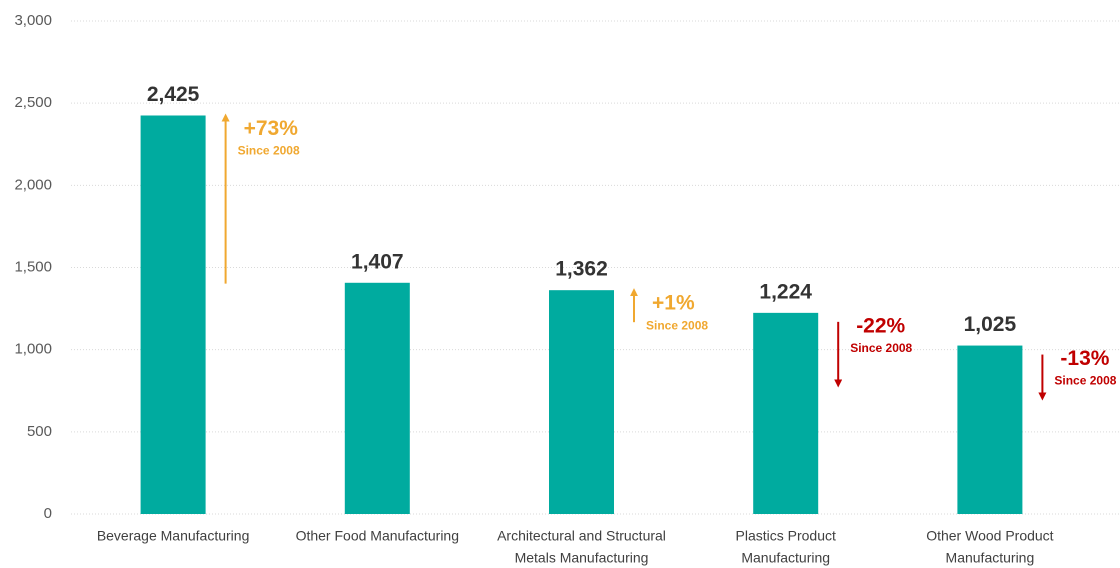 The width and height of the screenshot is (1120, 568). I want to click on change-label: +73%, so click(271, 128).